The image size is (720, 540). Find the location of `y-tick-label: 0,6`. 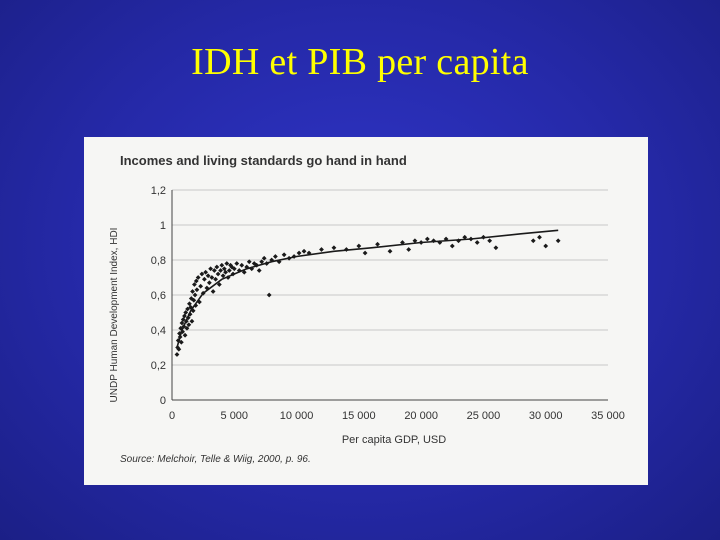

y-tick-label: 0,6 is located at coordinates (158, 296).